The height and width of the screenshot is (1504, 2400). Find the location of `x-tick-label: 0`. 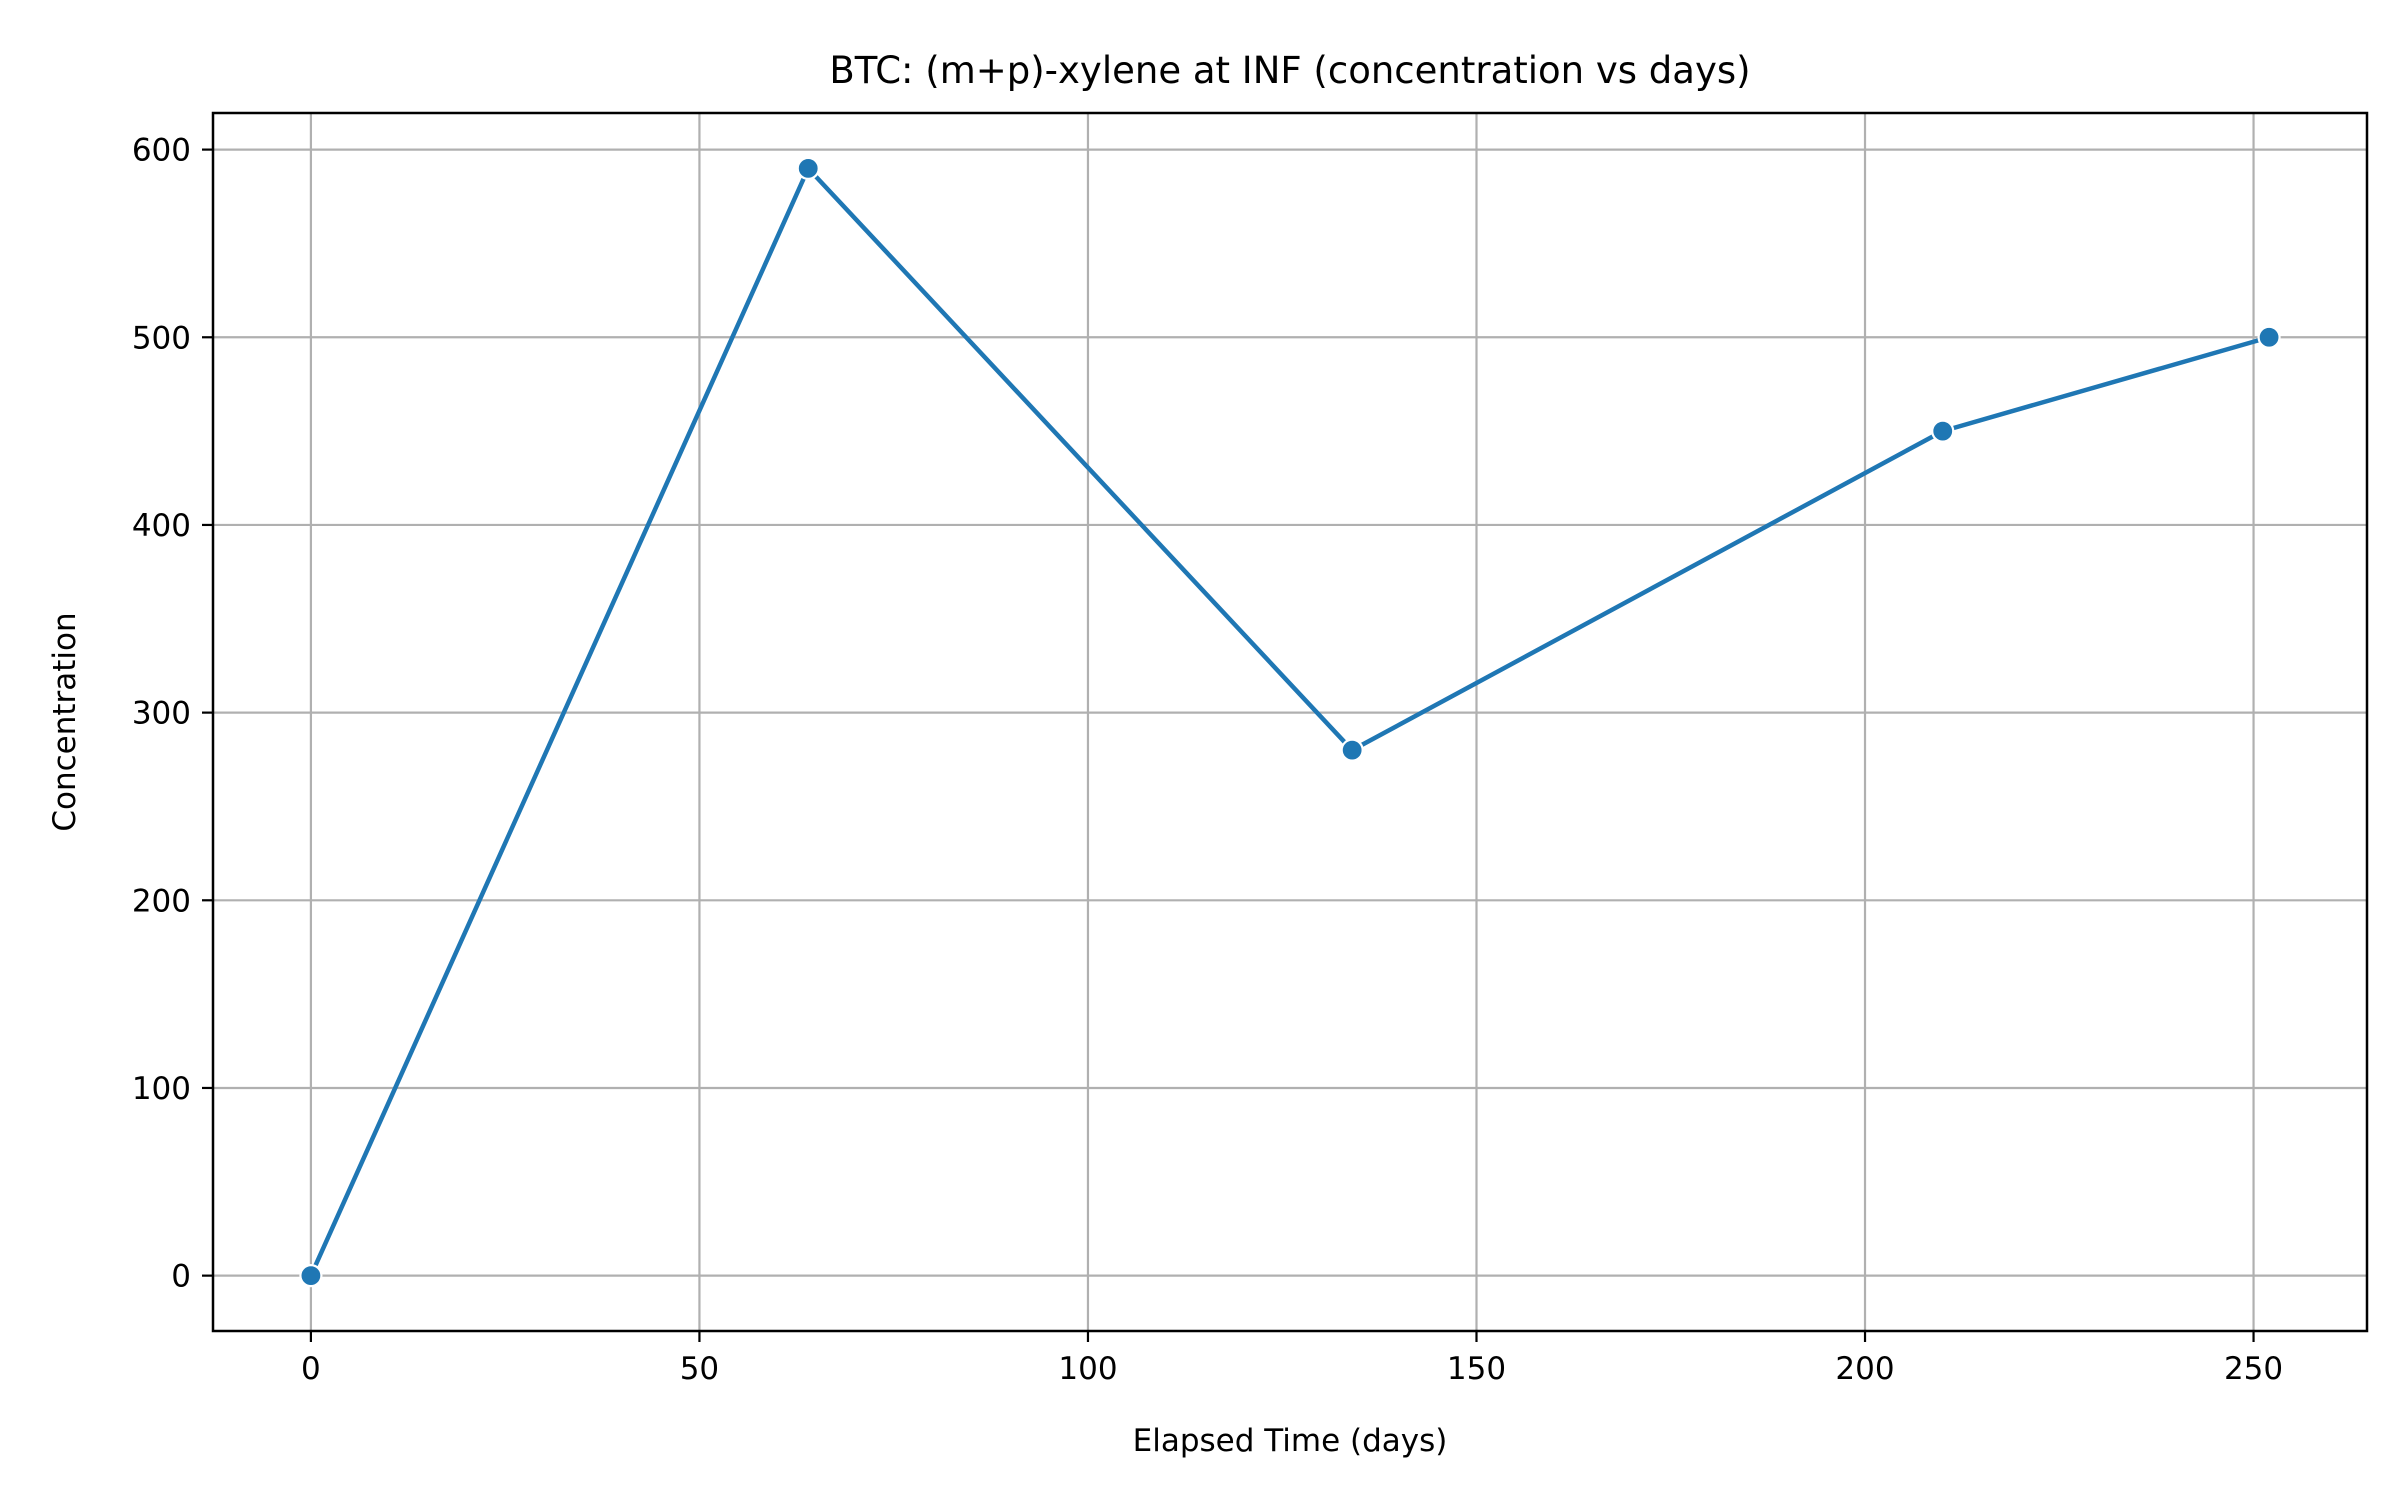

x-tick-label: 0 is located at coordinates (311, 1369).